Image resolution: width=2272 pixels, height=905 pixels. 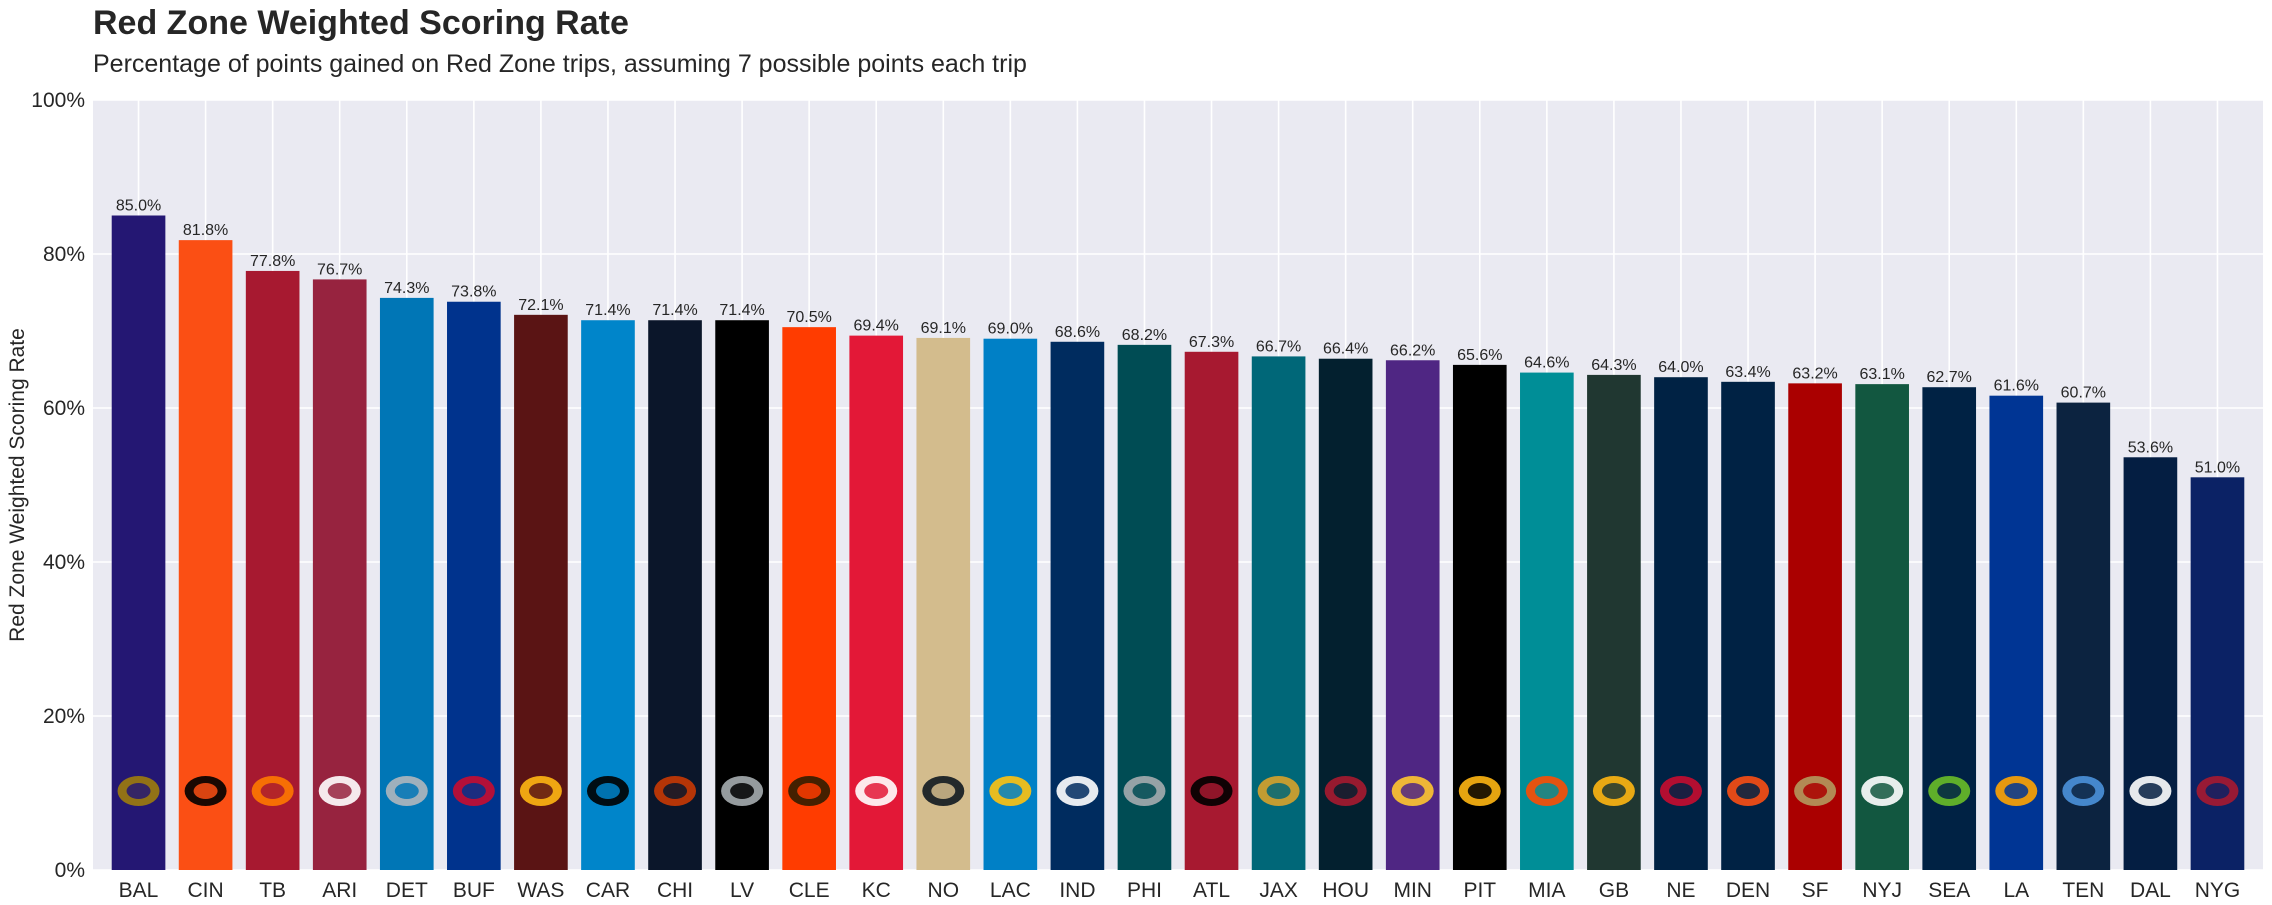 I want to click on y-axis-label: Red Zone Weighted Scoring Rate, so click(x=17, y=485).